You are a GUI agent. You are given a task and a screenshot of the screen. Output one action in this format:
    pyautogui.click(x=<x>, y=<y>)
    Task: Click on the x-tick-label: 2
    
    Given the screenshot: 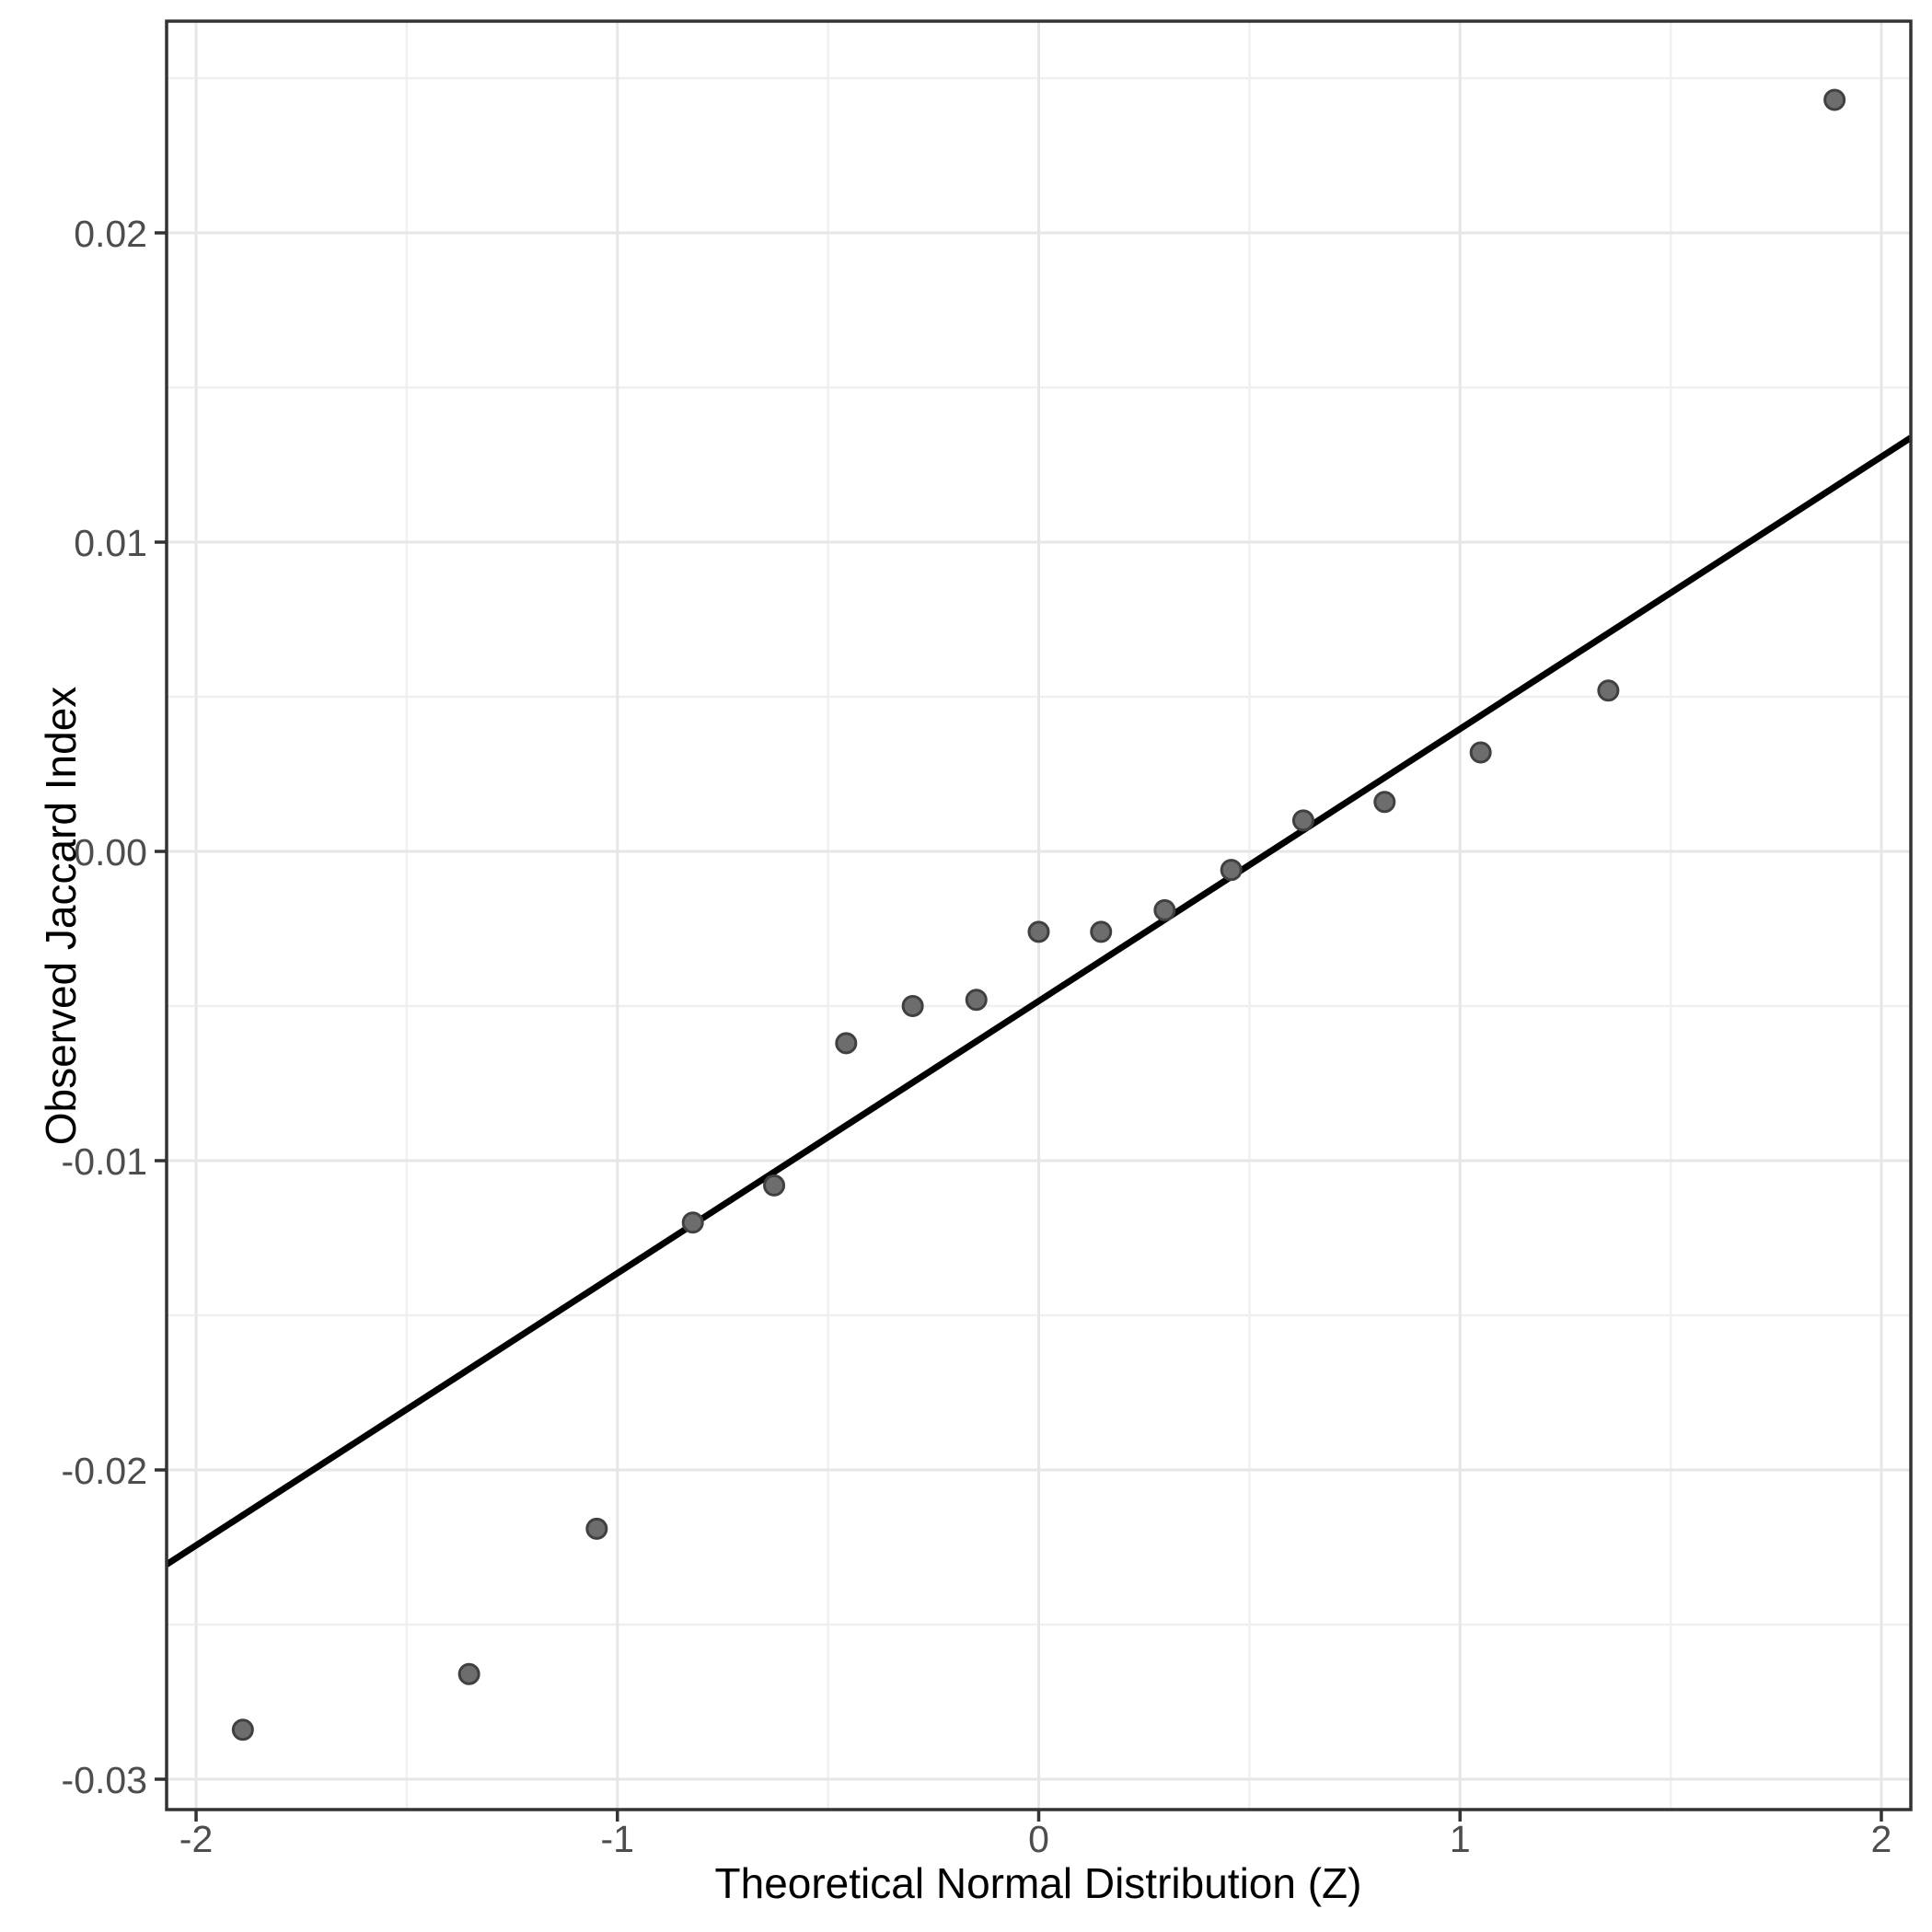 What is the action you would take?
    pyautogui.click(x=1882, y=1839)
    